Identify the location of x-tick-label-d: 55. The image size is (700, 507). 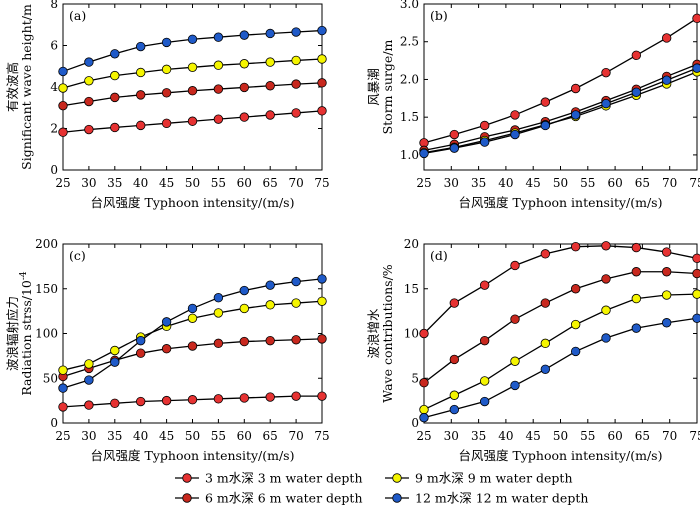
(587, 436).